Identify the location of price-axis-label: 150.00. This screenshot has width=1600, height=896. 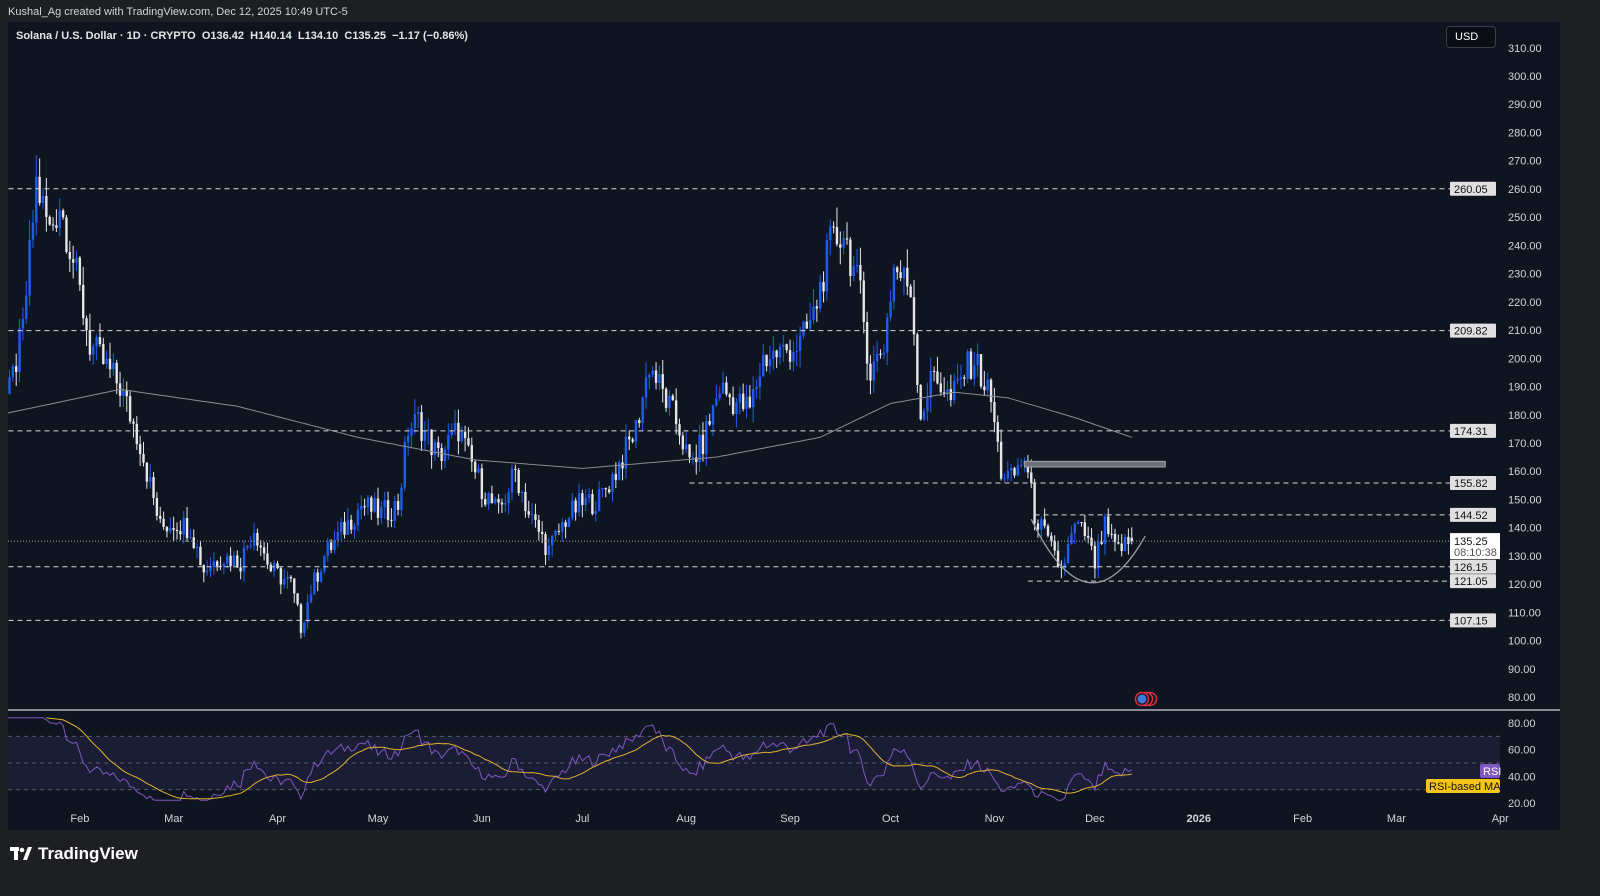
(1525, 500).